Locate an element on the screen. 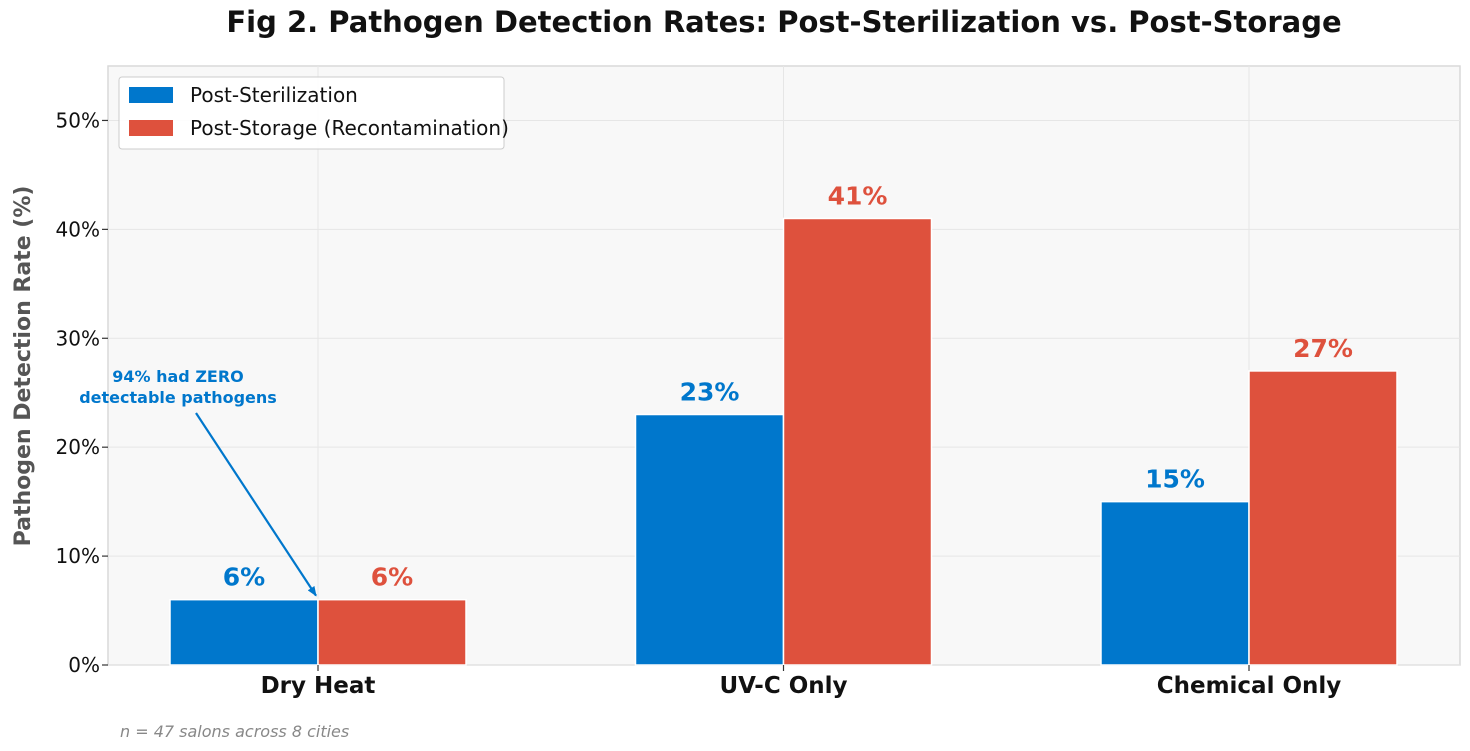 This screenshot has height=751, width=1470. bar-post-sterilization-dry-heat is located at coordinates (244, 632).